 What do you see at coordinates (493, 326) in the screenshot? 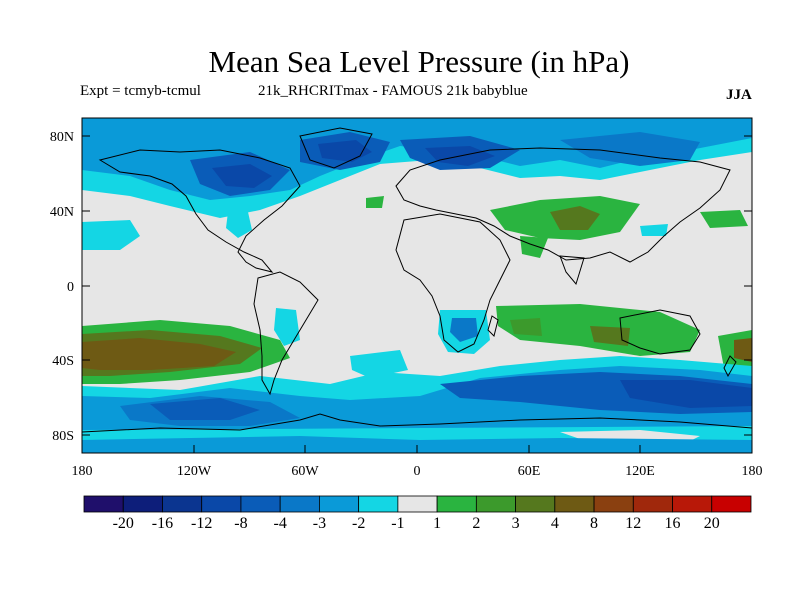
I see `madagascar-coast` at bounding box center [493, 326].